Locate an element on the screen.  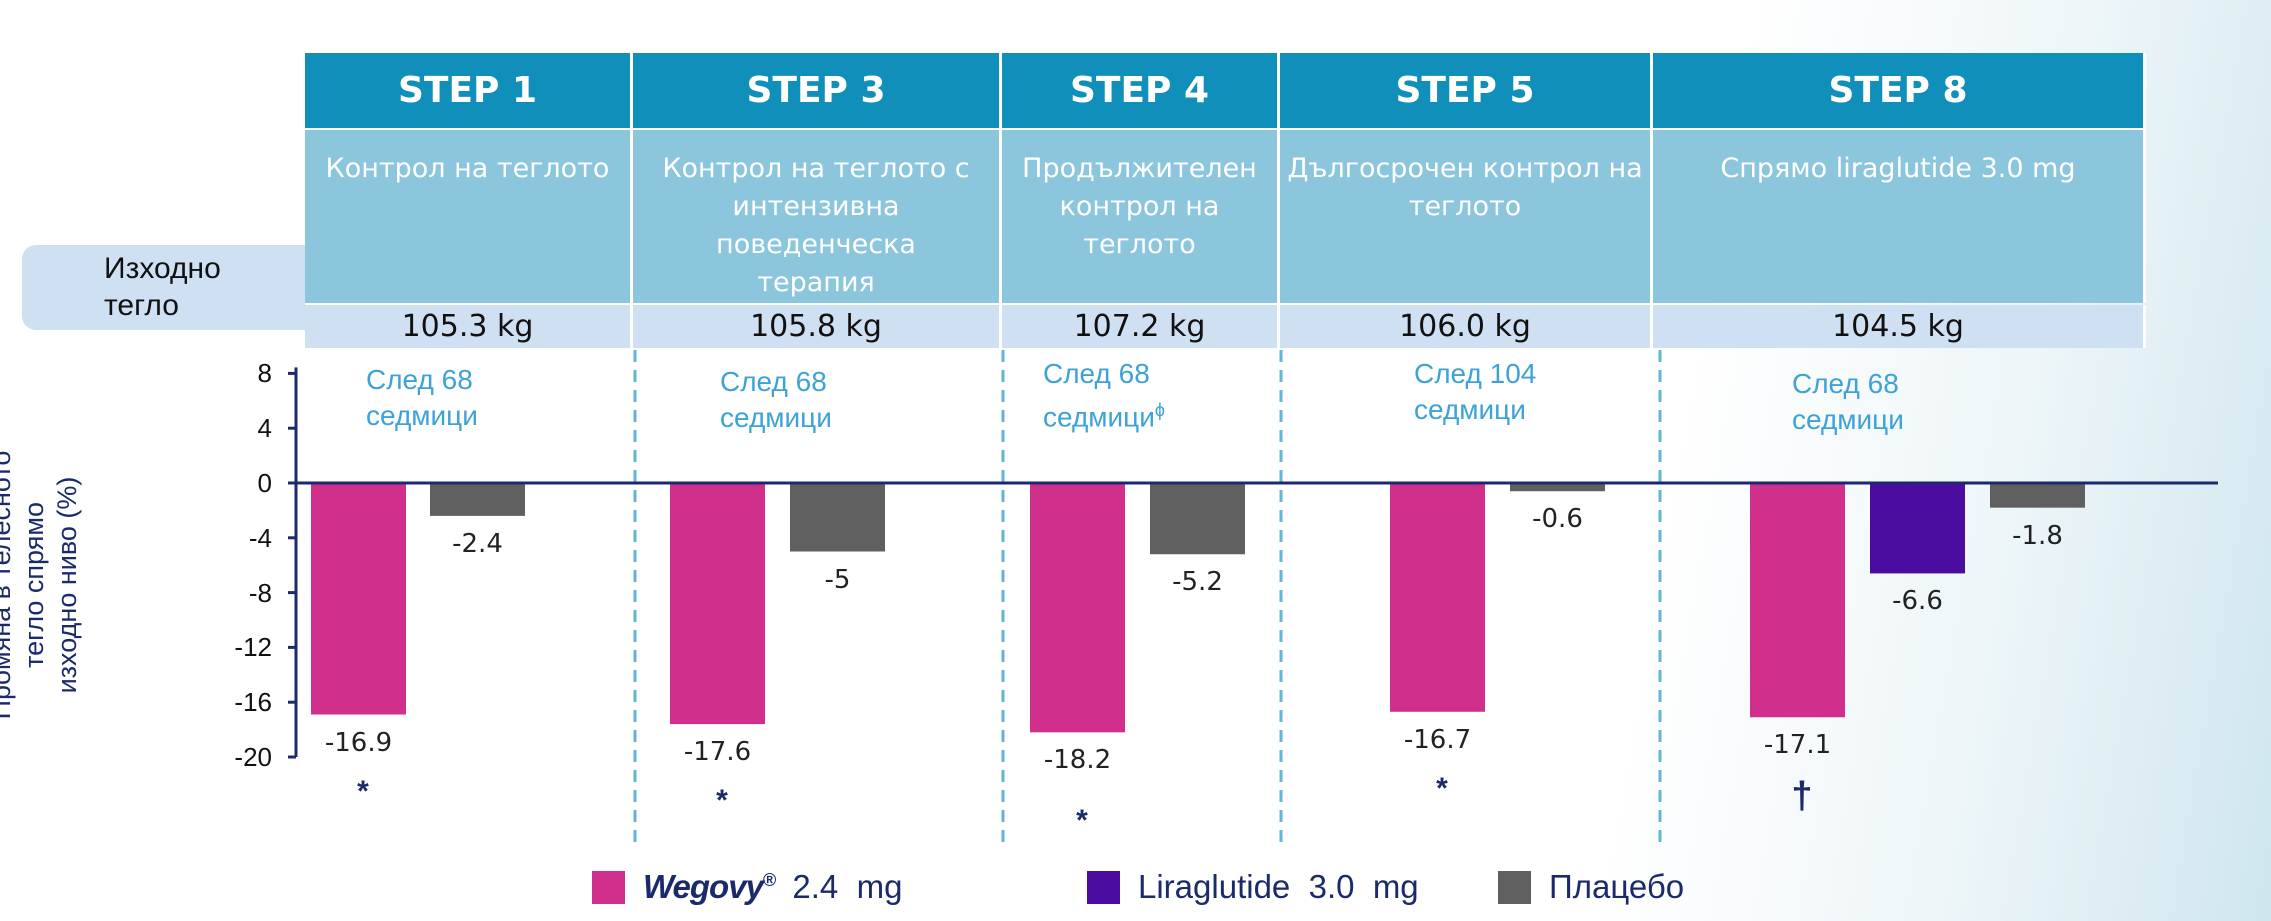
value-label: -2.4 is located at coordinates (477, 543).